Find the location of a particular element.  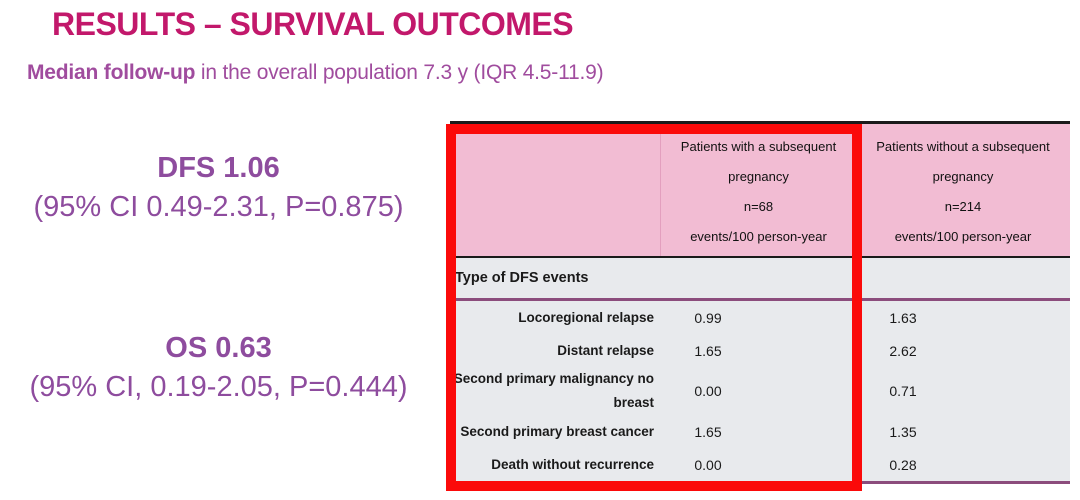

table-row: Second primary breast cancer 1.65 1.35 is located at coordinates (760, 431).